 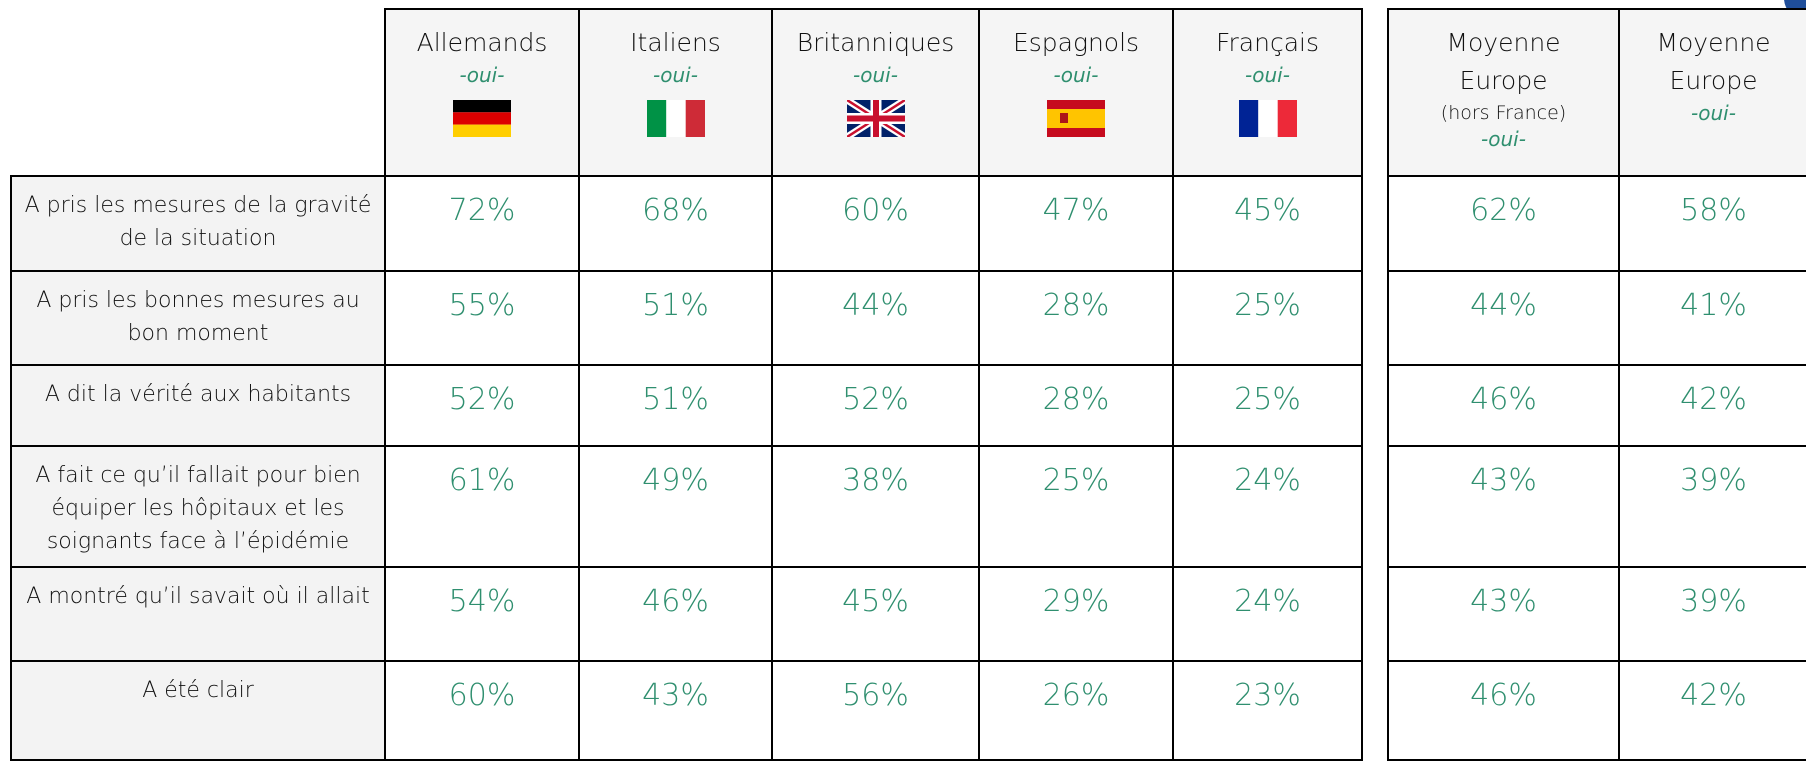 I want to click on value: 41%, so click(x=1713, y=305).